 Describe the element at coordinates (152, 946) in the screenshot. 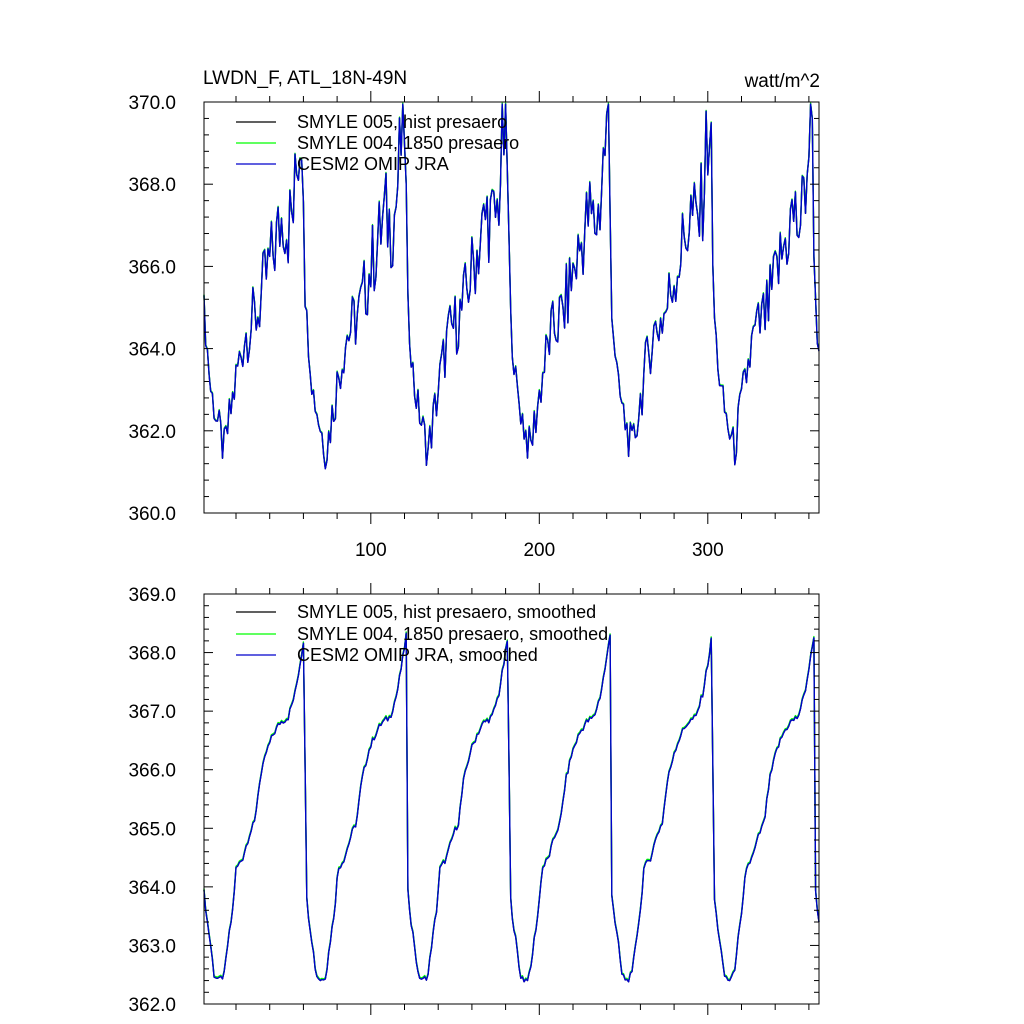

I see `y-tick-label: 363.0` at that location.